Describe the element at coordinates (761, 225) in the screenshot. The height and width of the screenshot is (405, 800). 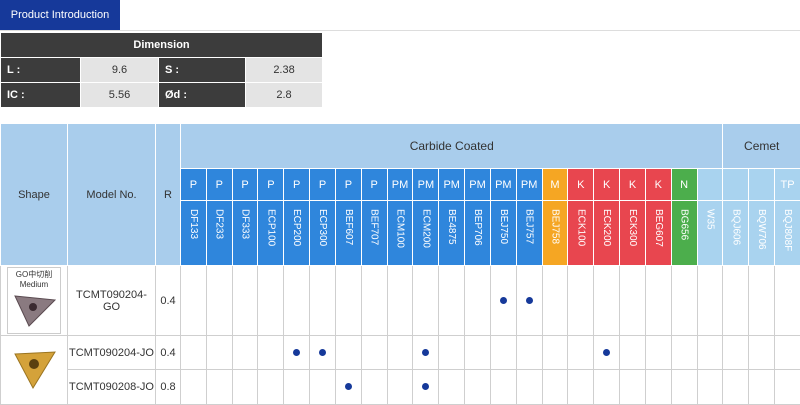
I see `grade-name: BQW706` at that location.